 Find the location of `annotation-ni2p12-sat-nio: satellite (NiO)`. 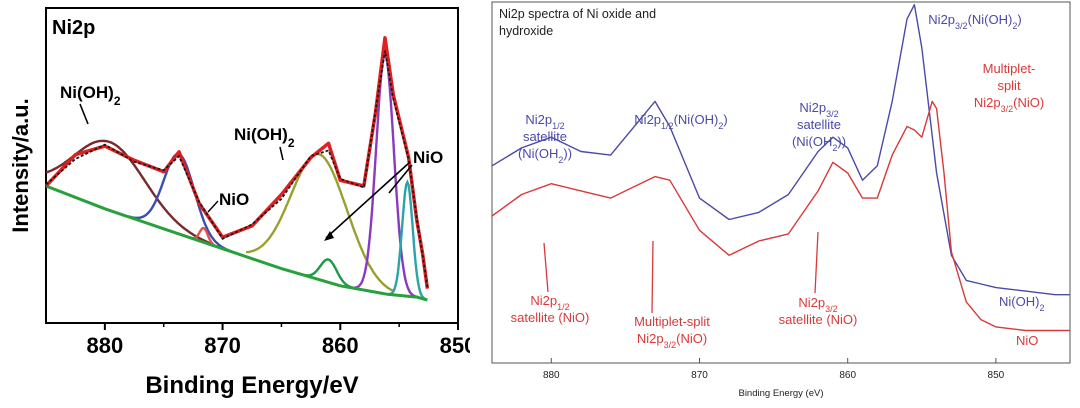

annotation-ni2p12-sat-nio: satellite (NiO) is located at coordinates (550, 317).